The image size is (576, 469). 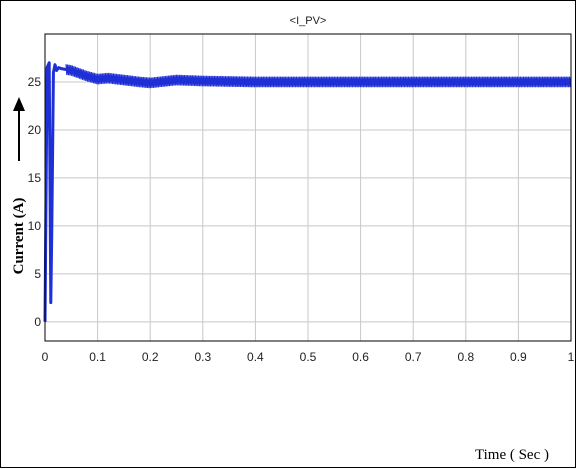 I want to click on chart-title: <I_PV>, so click(x=308, y=21).